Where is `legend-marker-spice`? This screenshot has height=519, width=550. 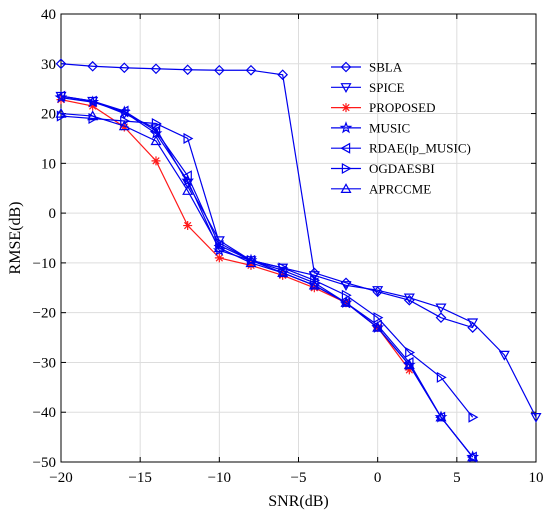
legend-marker-spice is located at coordinates (346, 88).